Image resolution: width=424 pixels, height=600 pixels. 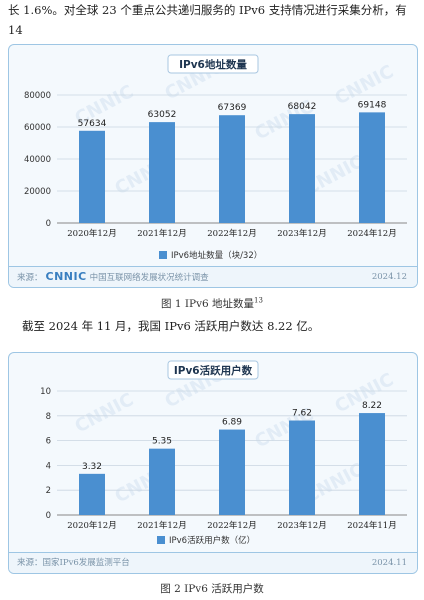 What do you see at coordinates (208, 304) in the screenshot?
I see `figure-1-caption-text: 图 1 IPv6 地址数量` at bounding box center [208, 304].